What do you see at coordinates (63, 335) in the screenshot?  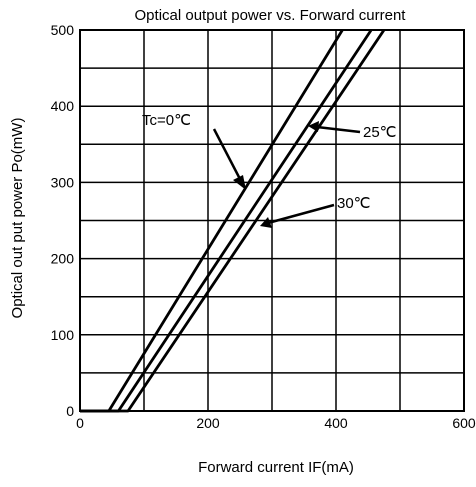 I see `y-tick-label: 100` at bounding box center [63, 335].